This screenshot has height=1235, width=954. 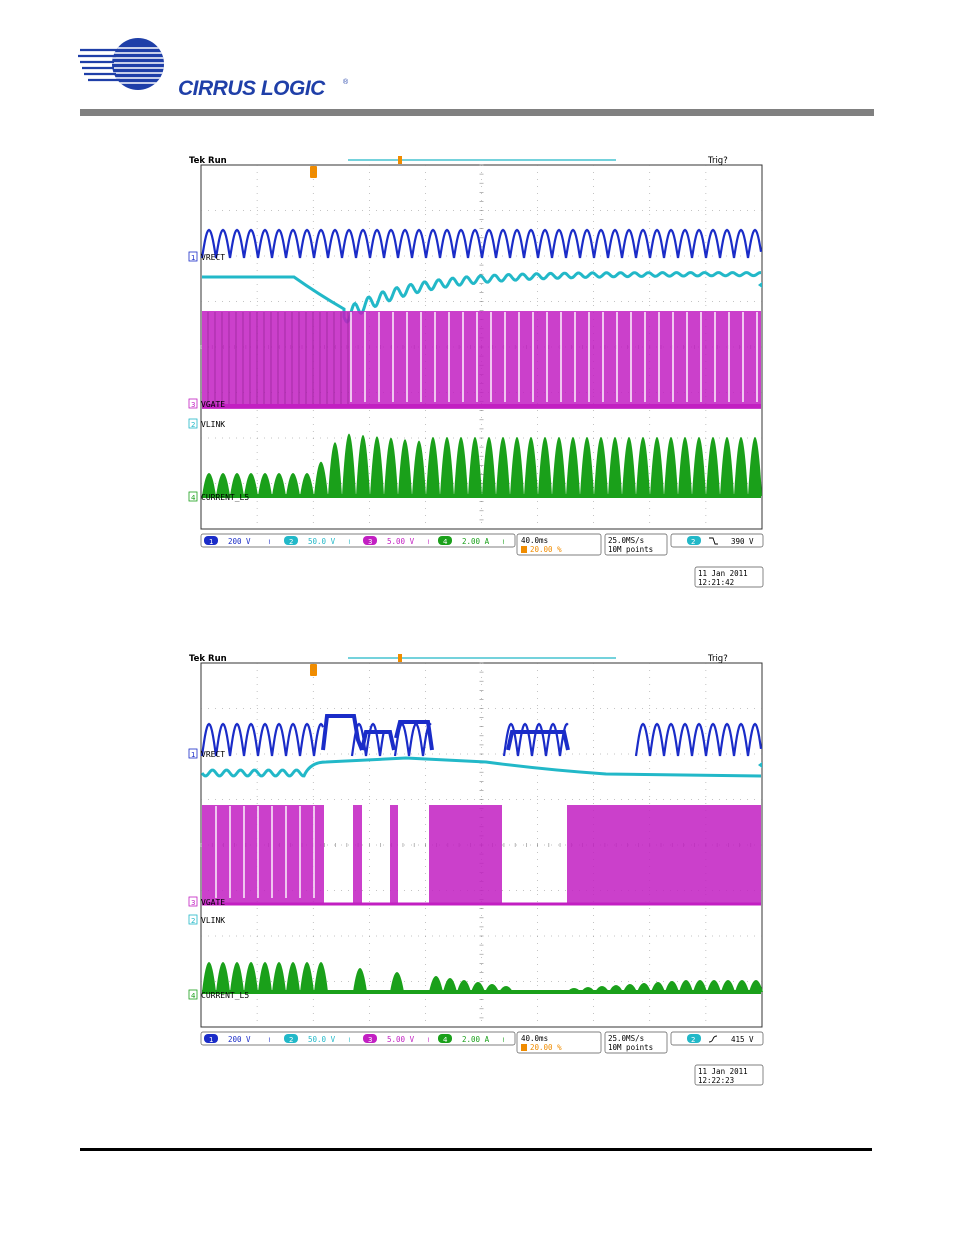 I want to click on timestamp-box, so click(x=729, y=1075).